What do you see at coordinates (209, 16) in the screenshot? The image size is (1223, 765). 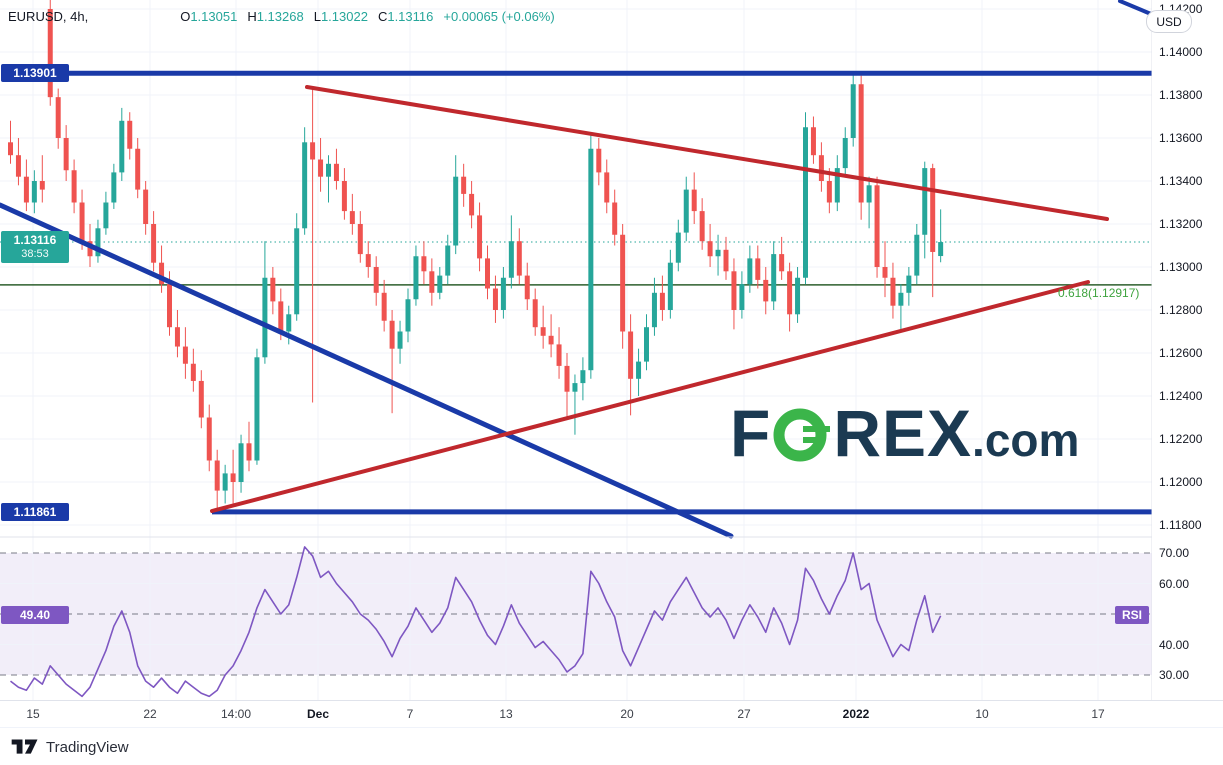 I see `open-value: O1.13051` at bounding box center [209, 16].